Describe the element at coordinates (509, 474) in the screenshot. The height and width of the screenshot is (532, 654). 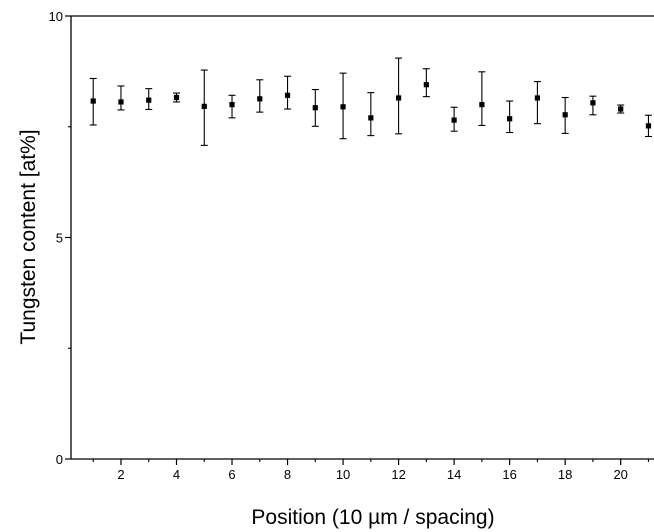
I see `x-tick-label: 16` at that location.